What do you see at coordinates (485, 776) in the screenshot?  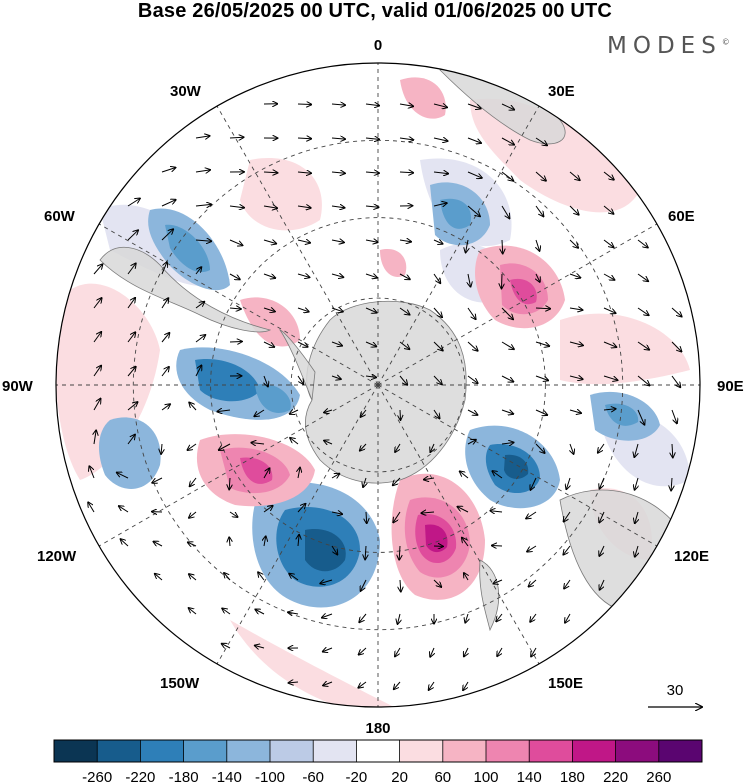 I see `colorbar-tick-label: 100` at bounding box center [485, 776].